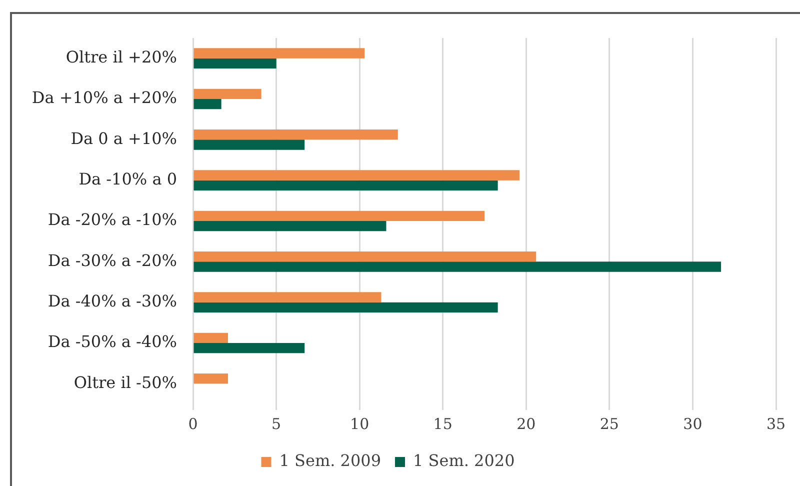  I want to click on y-tick-label: Da -20% a -10%, so click(112, 220).